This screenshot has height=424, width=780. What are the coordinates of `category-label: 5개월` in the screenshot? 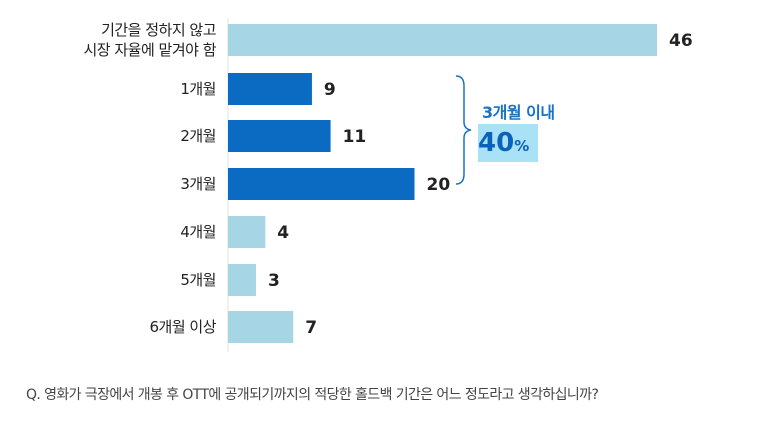 It's located at (198, 280).